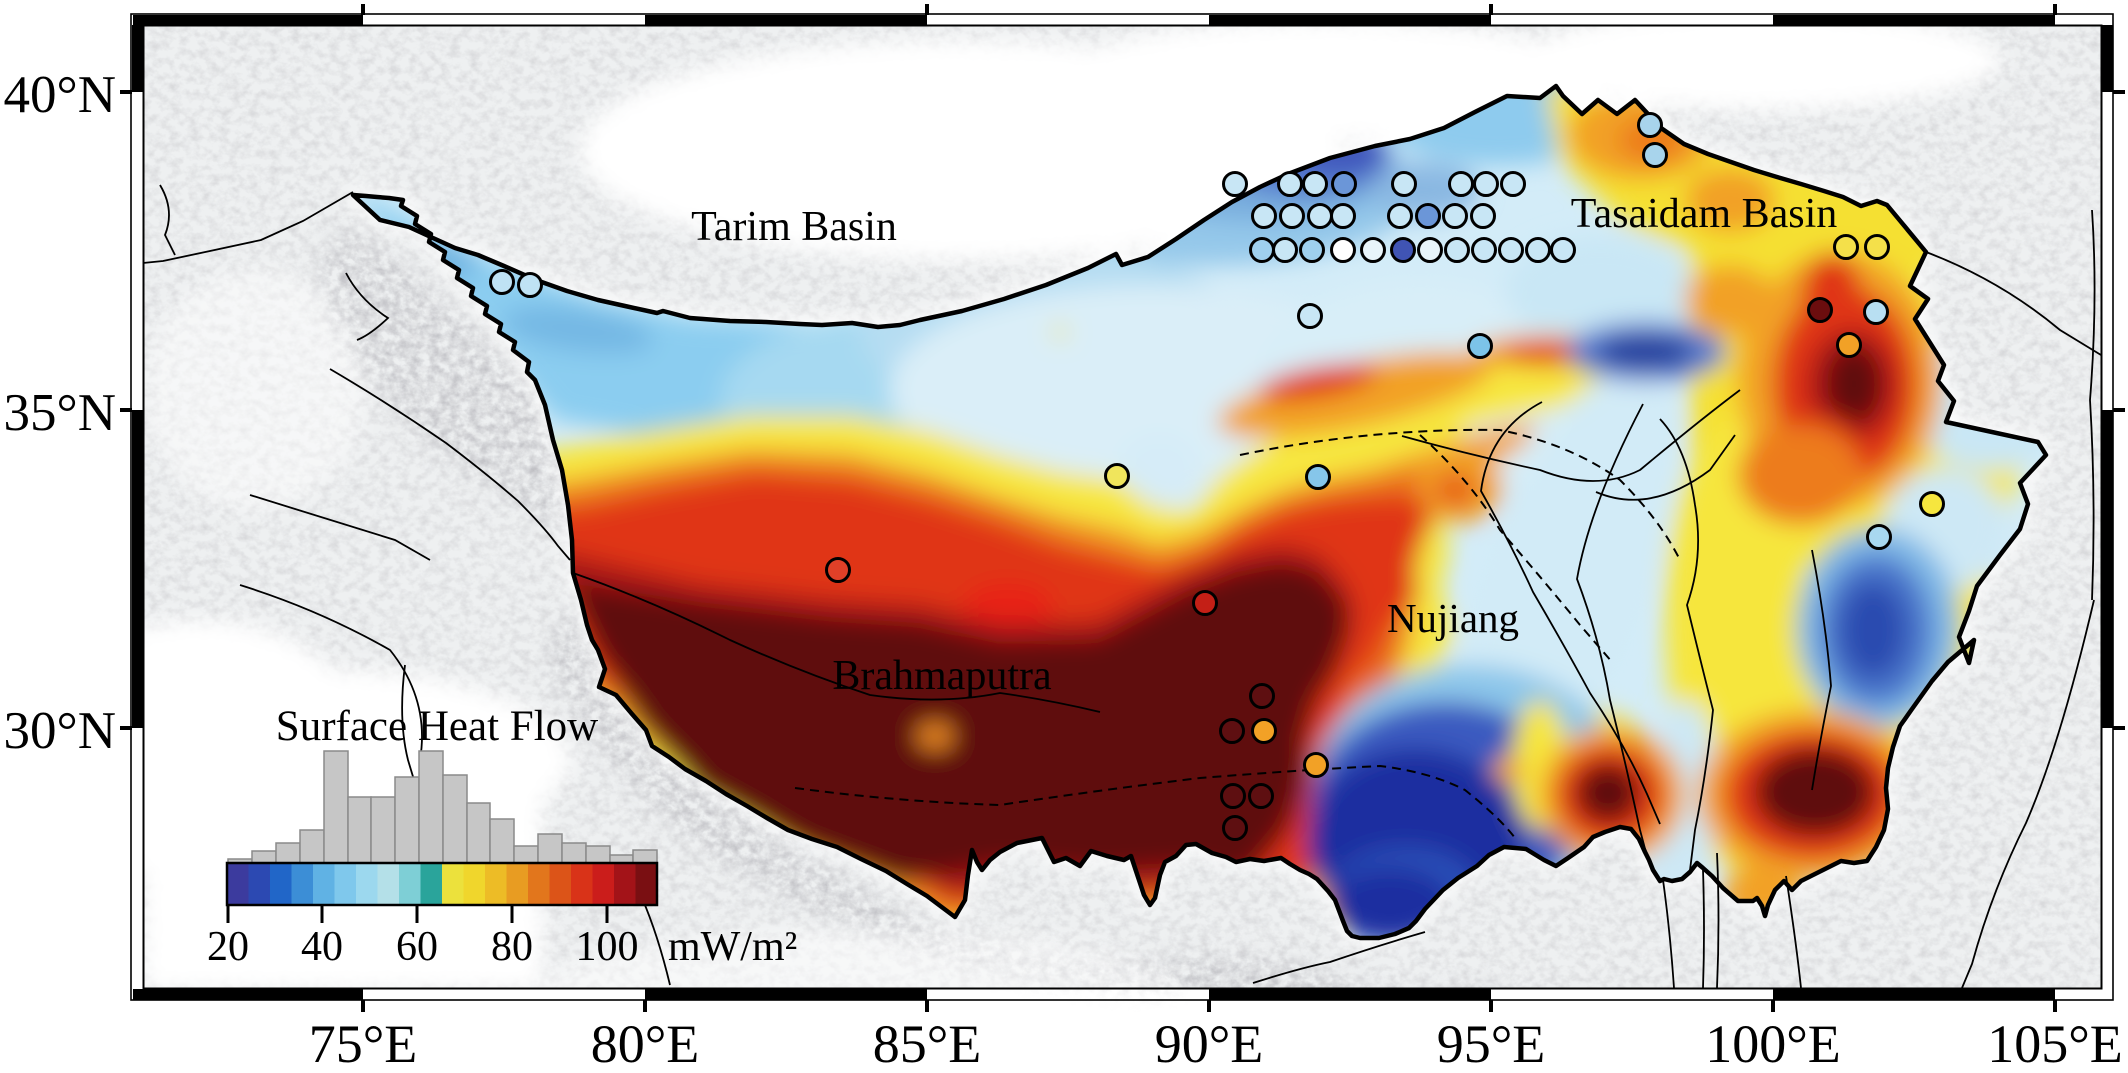 Image resolution: width=2128 pixels, height=1073 pixels. Describe the element at coordinates (1491, 1043) in the screenshot. I see `svg-text: 95°E` at that location.